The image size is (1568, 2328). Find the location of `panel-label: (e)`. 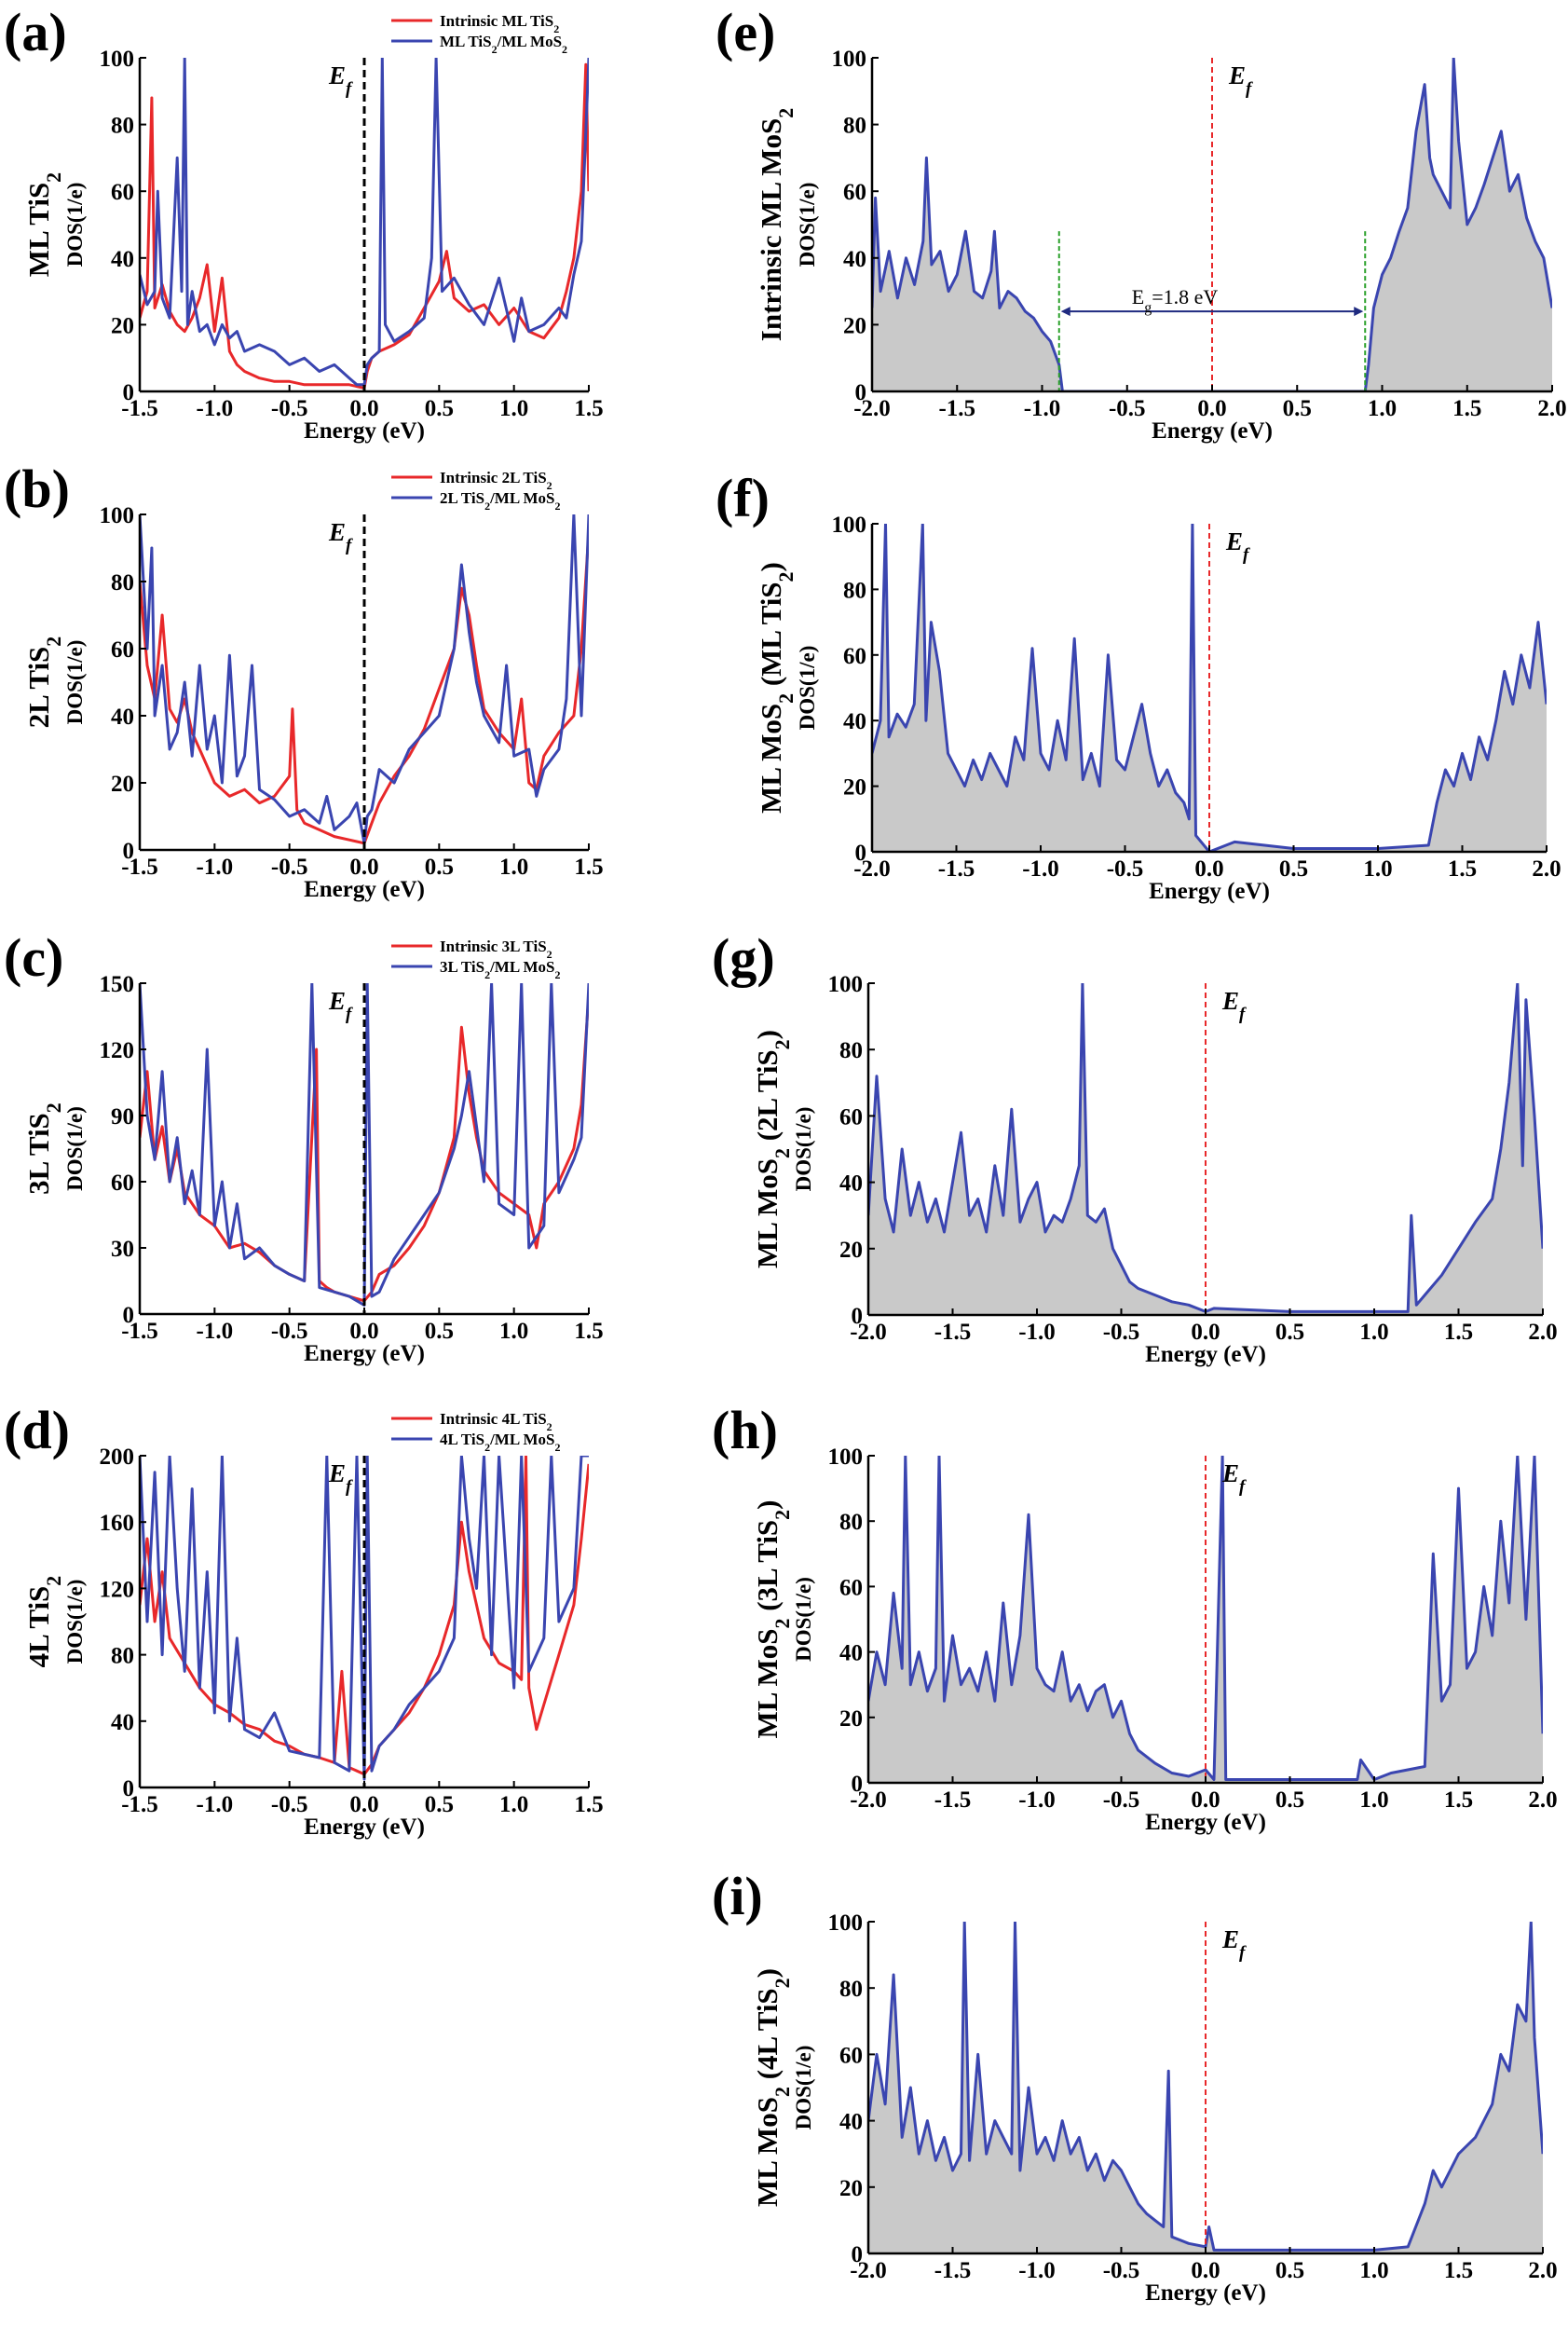

panel-label: (e) is located at coordinates (745, 32).